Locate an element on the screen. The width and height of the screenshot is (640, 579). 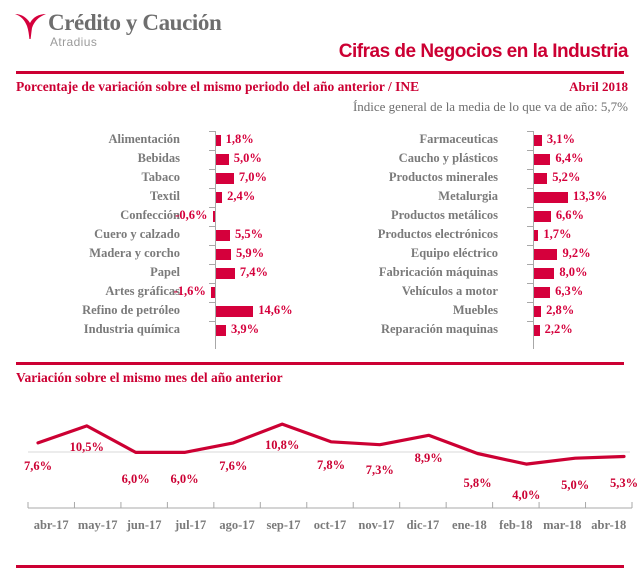
bar-value: 8,0% is located at coordinates (573, 272).